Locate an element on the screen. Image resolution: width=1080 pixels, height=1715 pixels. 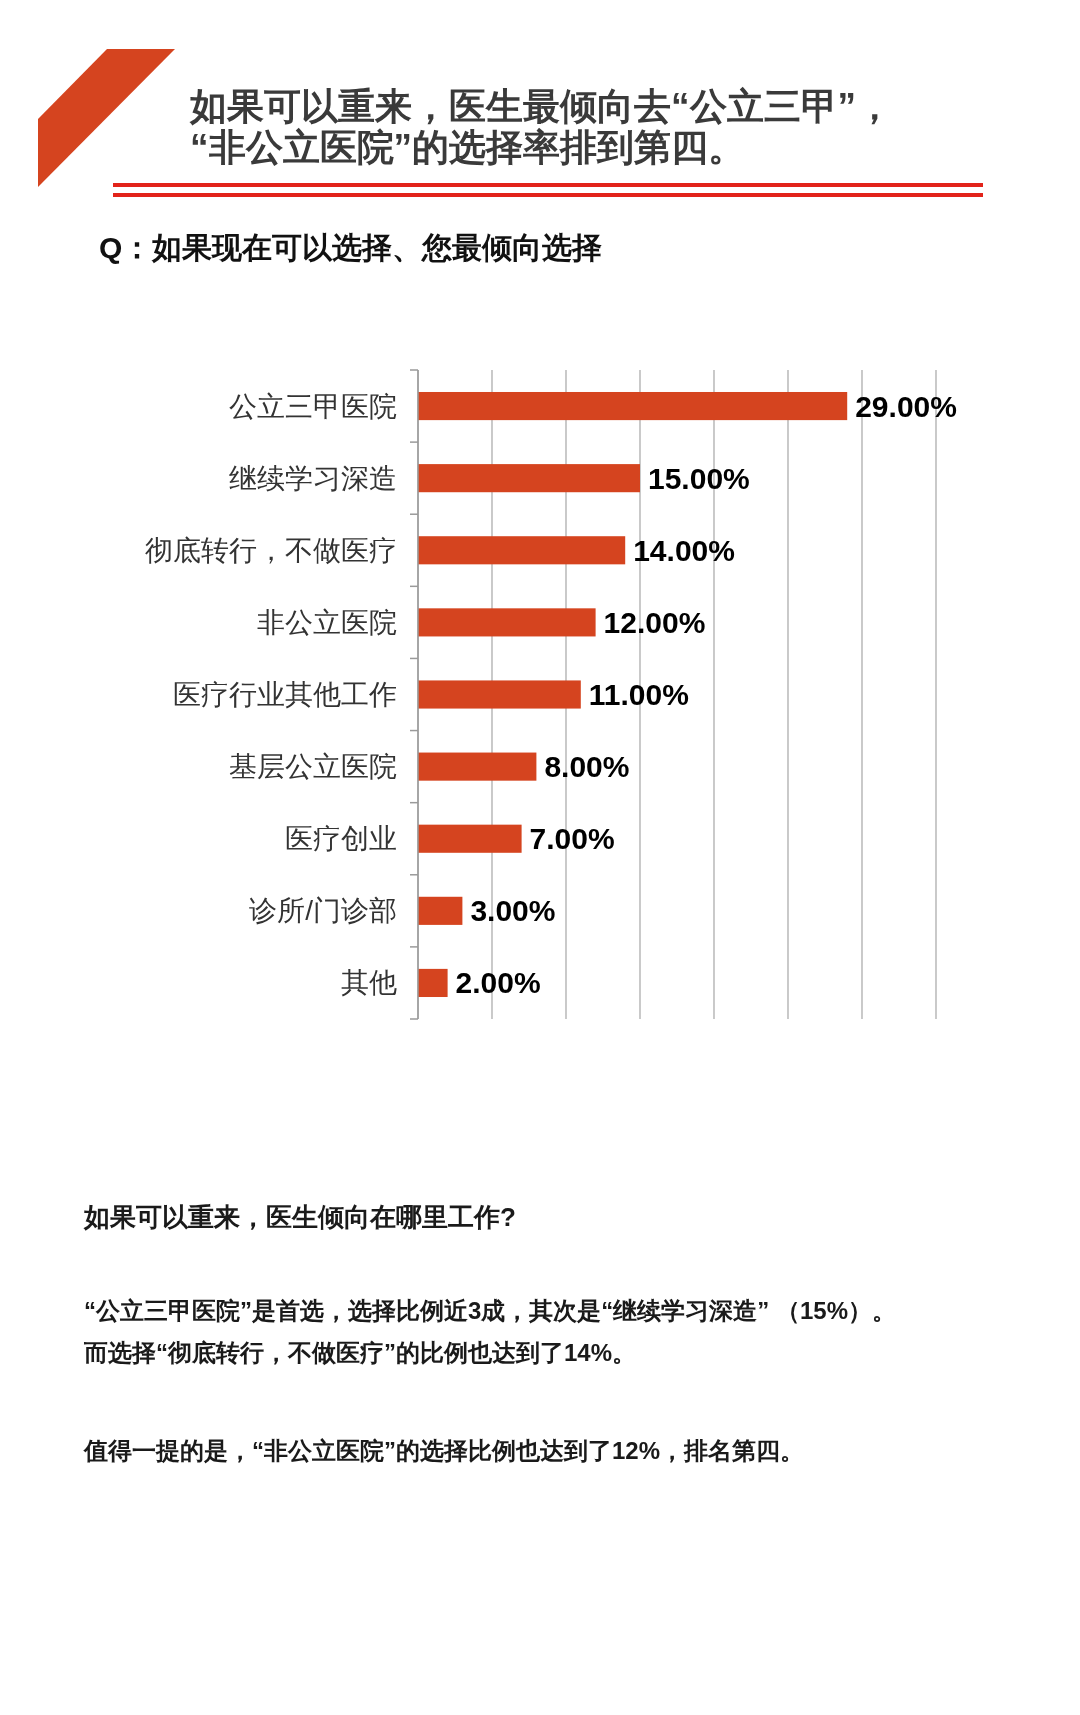
annotation: 如果可以重来，医生倾向在哪里工作? is located at coordinates (300, 1217).